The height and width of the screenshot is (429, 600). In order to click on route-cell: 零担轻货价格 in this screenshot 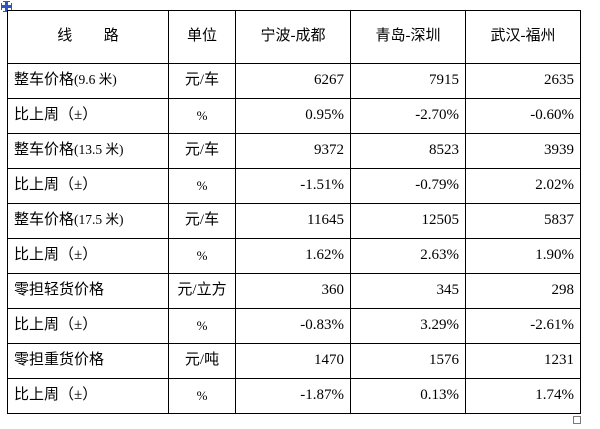, I will do `click(88, 291)`.